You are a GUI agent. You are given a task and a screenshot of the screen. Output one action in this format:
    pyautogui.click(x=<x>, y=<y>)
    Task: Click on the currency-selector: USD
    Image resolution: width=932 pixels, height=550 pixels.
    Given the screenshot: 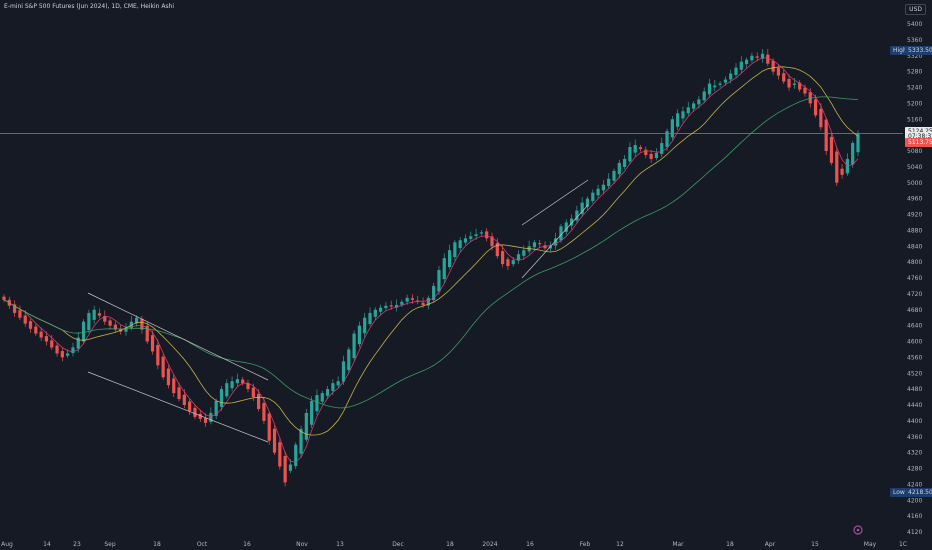 What is the action you would take?
    pyautogui.click(x=915, y=9)
    